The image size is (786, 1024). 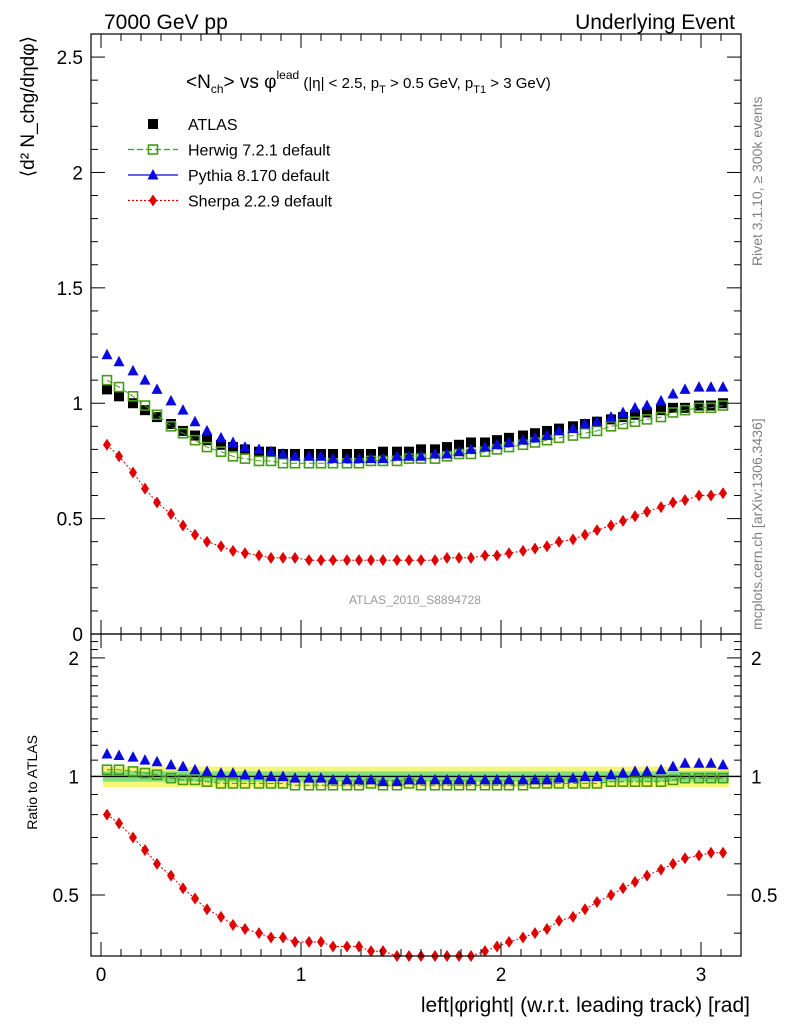 What do you see at coordinates (77, 173) in the screenshot?
I see `y-tick-label: 2` at bounding box center [77, 173].